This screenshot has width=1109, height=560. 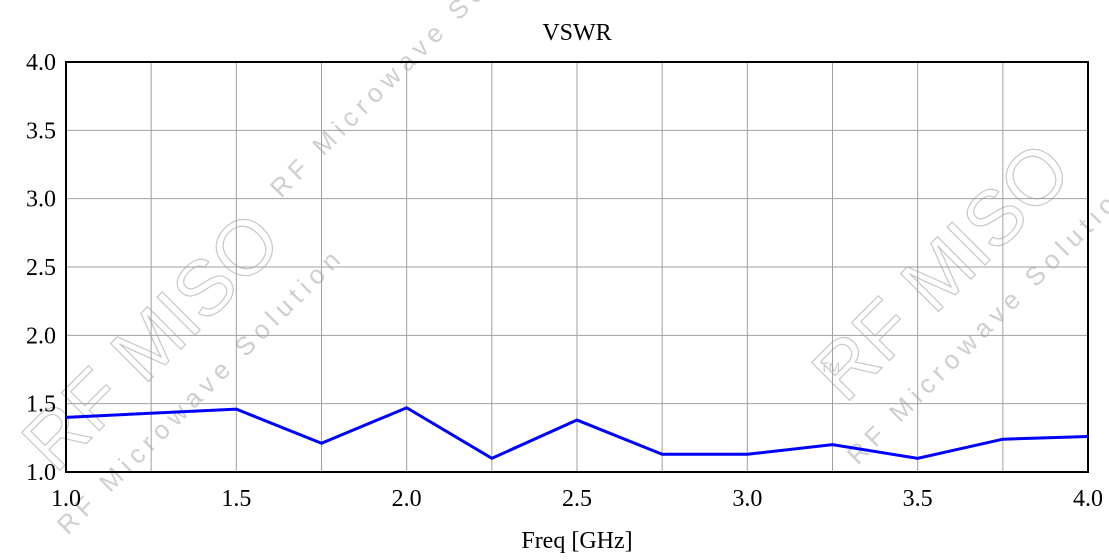 I want to click on y-axis-ticks: 1.0 1.5 2.0 2.5 3.0 3.5 4.0, so click(x=41, y=268).